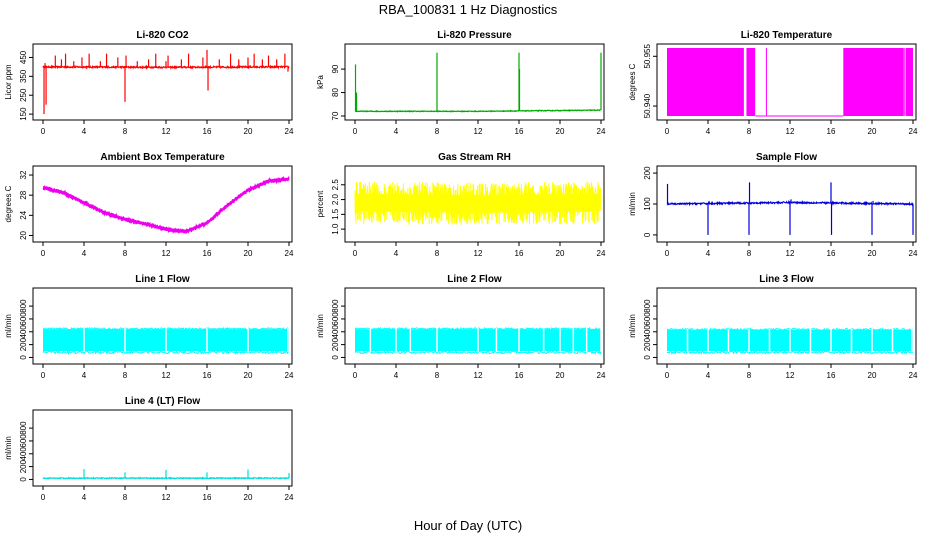  What do you see at coordinates (647, 105) in the screenshot?
I see `y-tick-label: 50.940` at bounding box center [647, 105].